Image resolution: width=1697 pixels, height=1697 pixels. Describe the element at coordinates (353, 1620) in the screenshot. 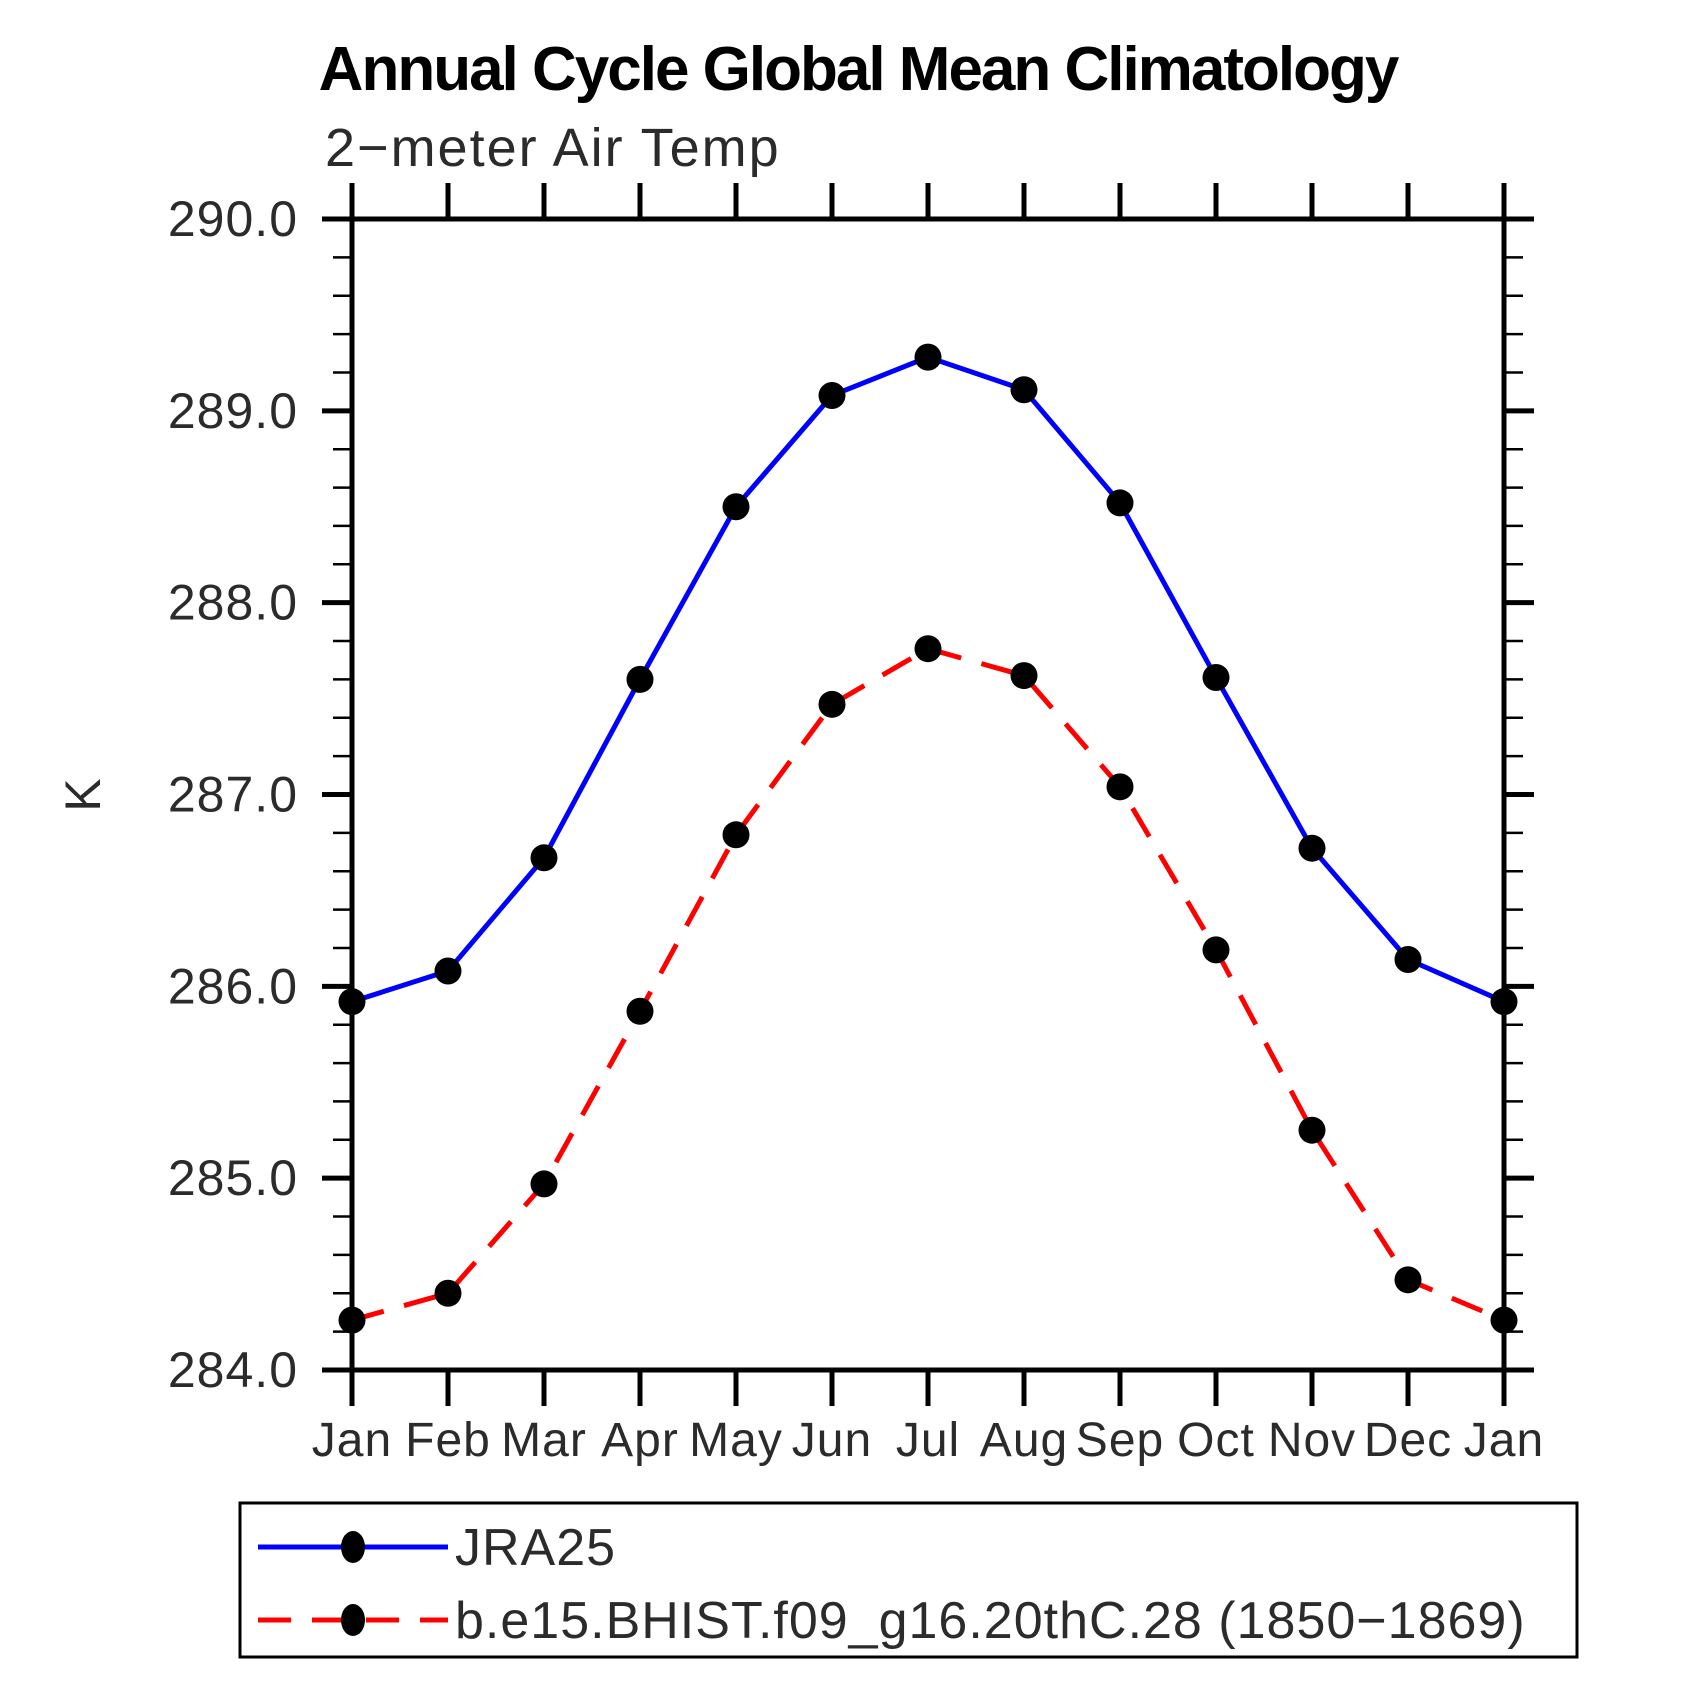

I see `legend-marker-model-icon` at that location.